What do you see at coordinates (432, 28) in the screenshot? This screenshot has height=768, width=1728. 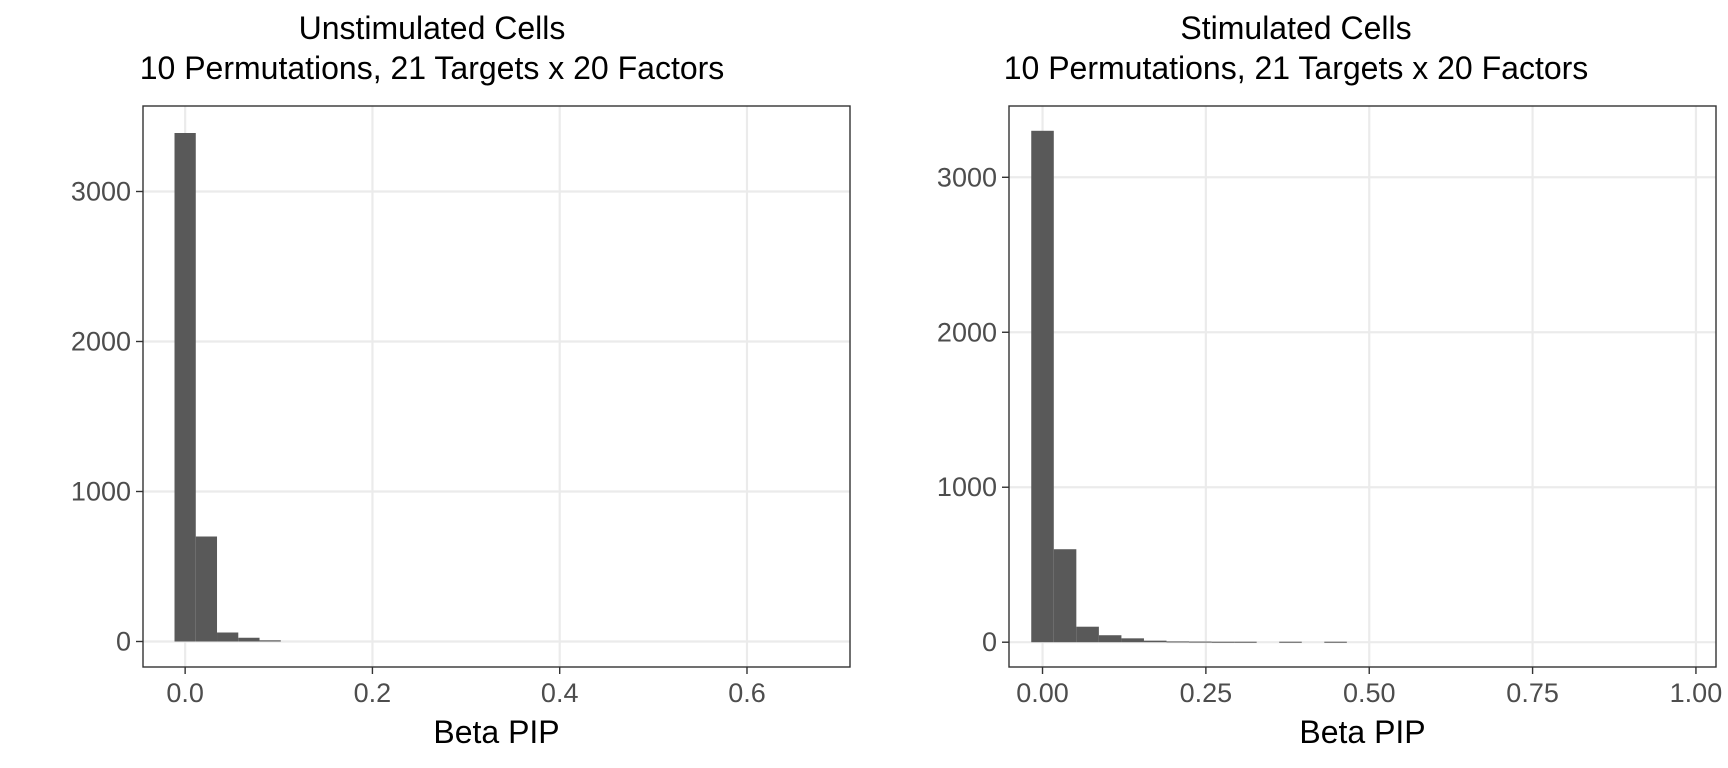 I see `panel-title: Unstimulated Cells` at bounding box center [432, 28].